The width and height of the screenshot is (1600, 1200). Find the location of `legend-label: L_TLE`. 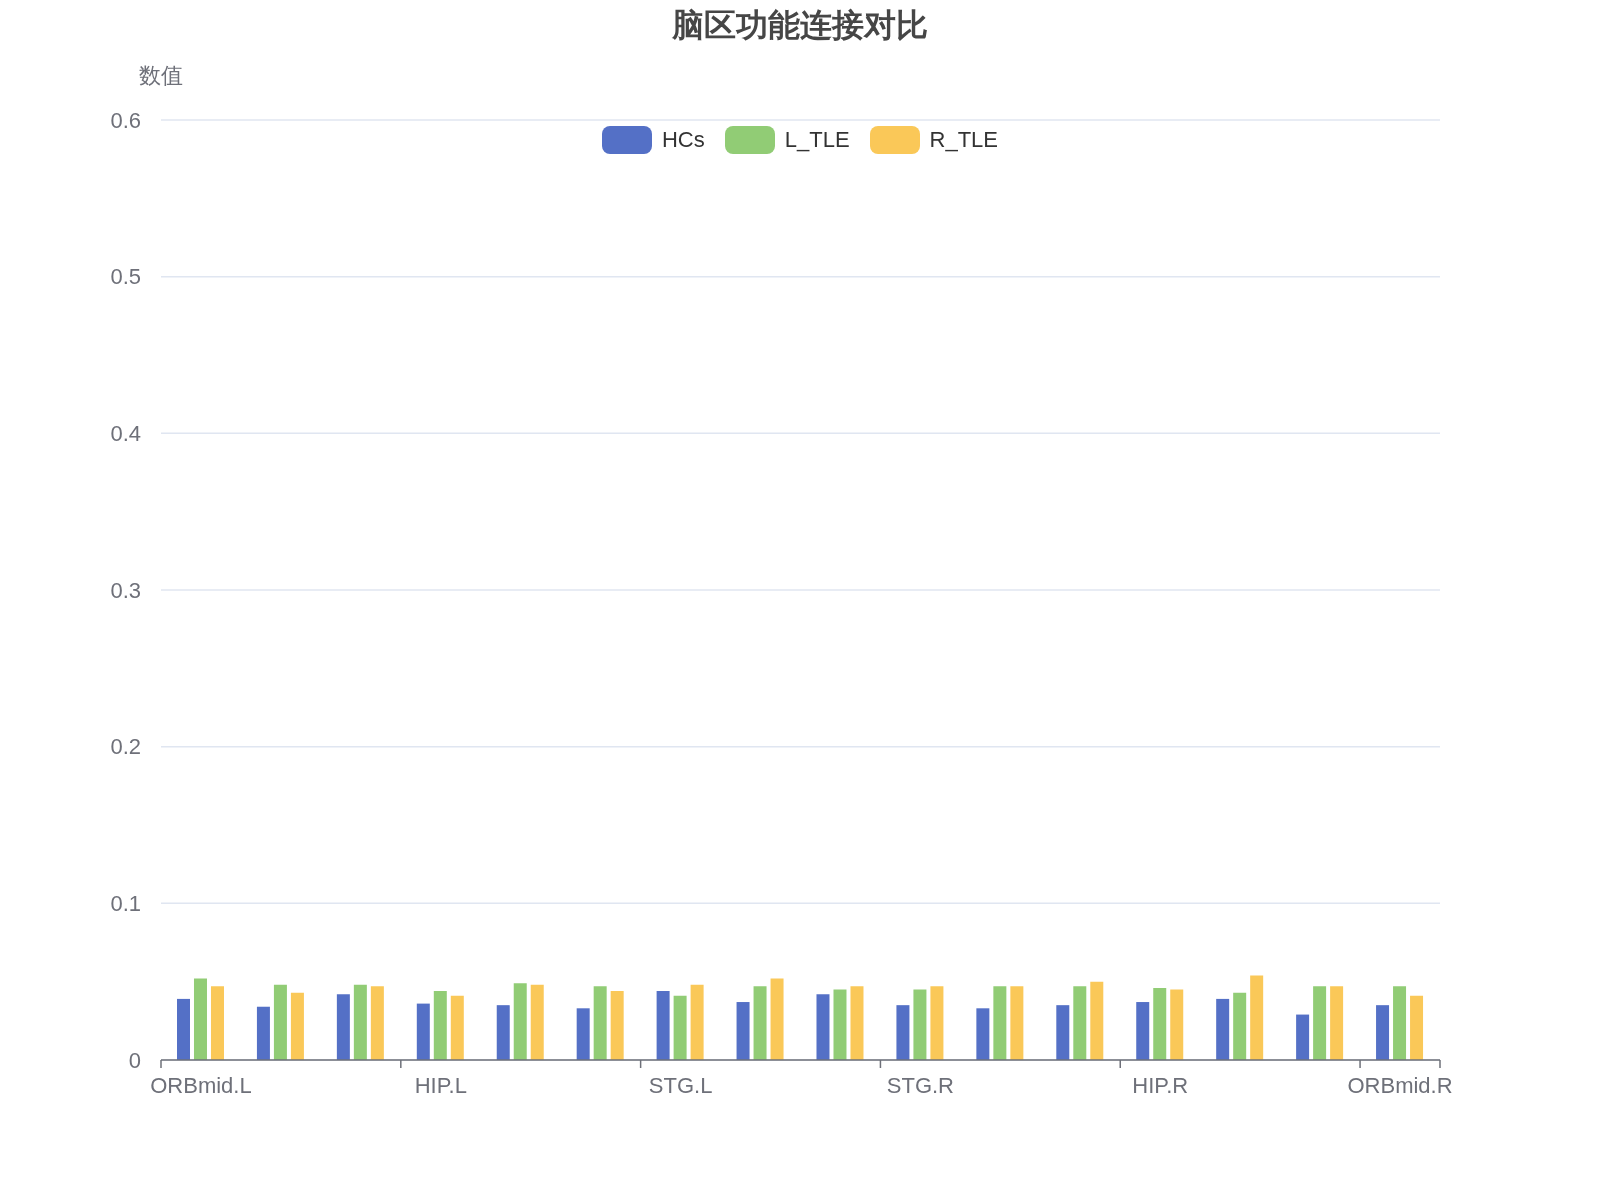

legend-label: L_TLE is located at coordinates (817, 140).